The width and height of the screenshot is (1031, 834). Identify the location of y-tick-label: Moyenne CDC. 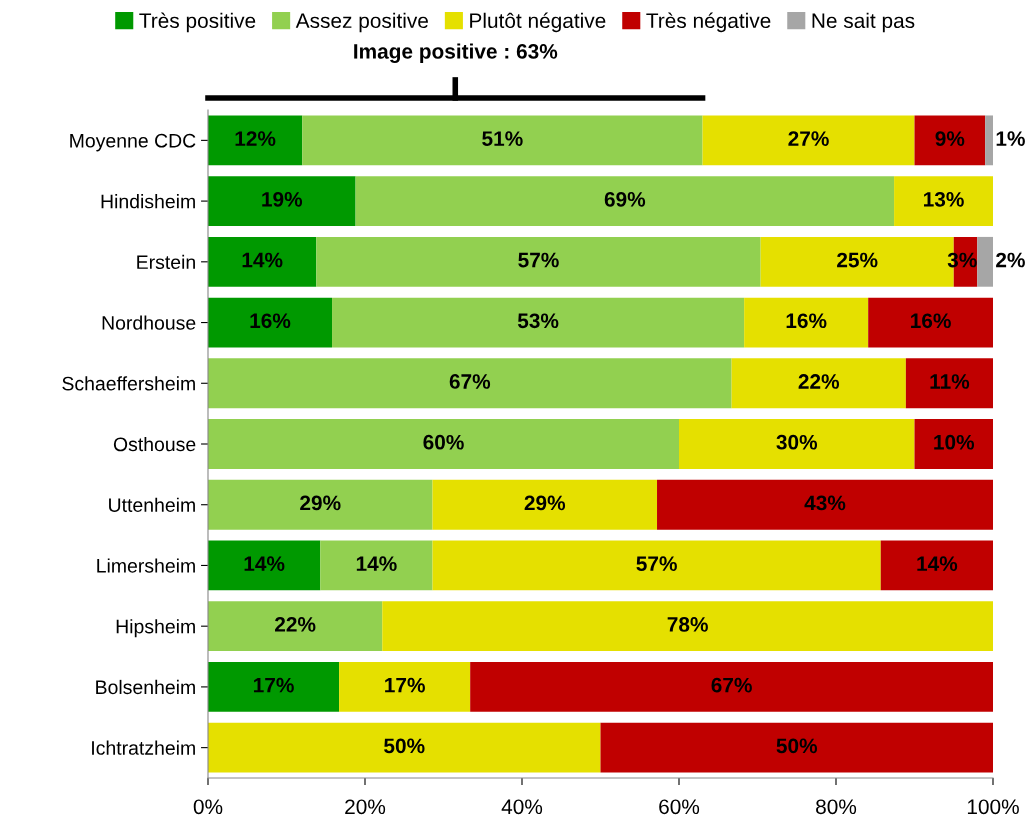
(133, 142).